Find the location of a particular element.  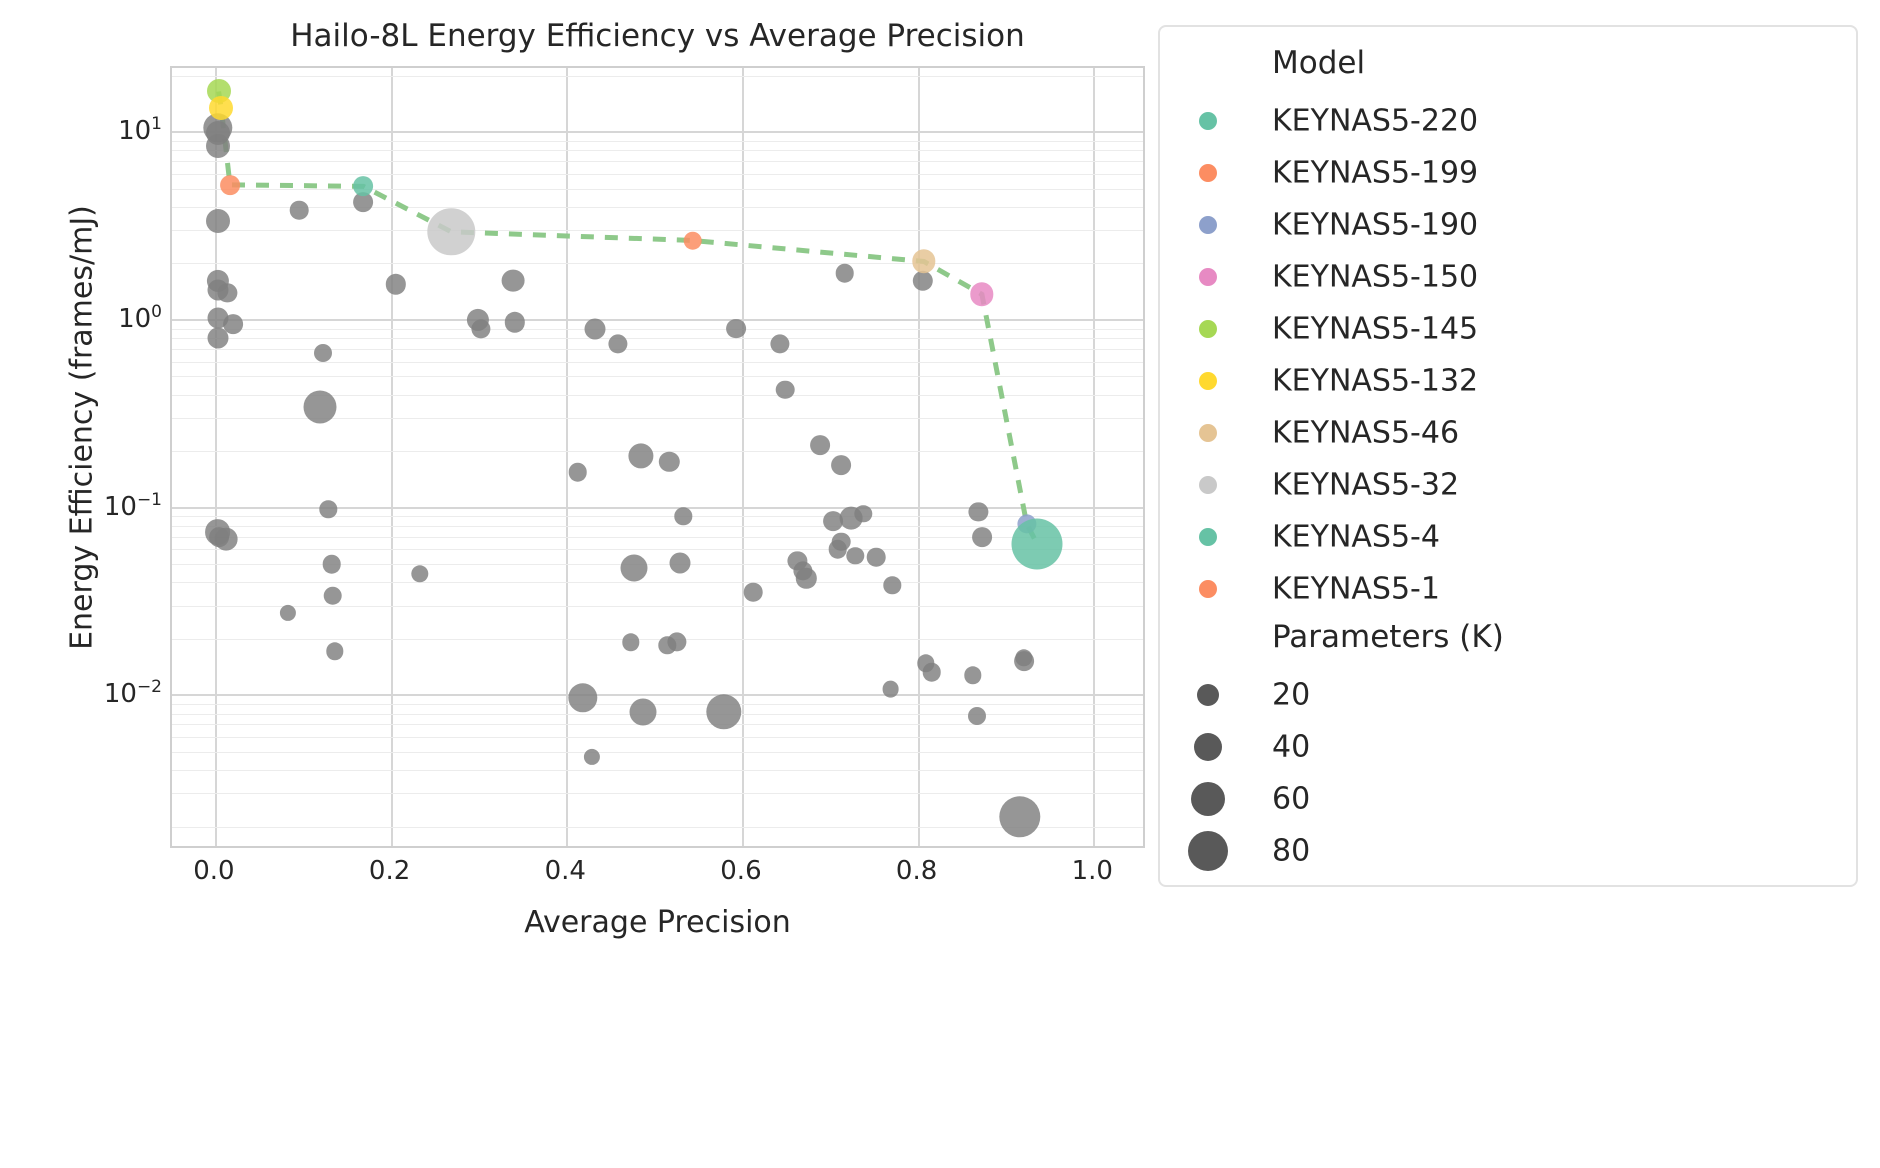

legend-item-keynas5-132: KEYNAS5-132 is located at coordinates (1508, 381).